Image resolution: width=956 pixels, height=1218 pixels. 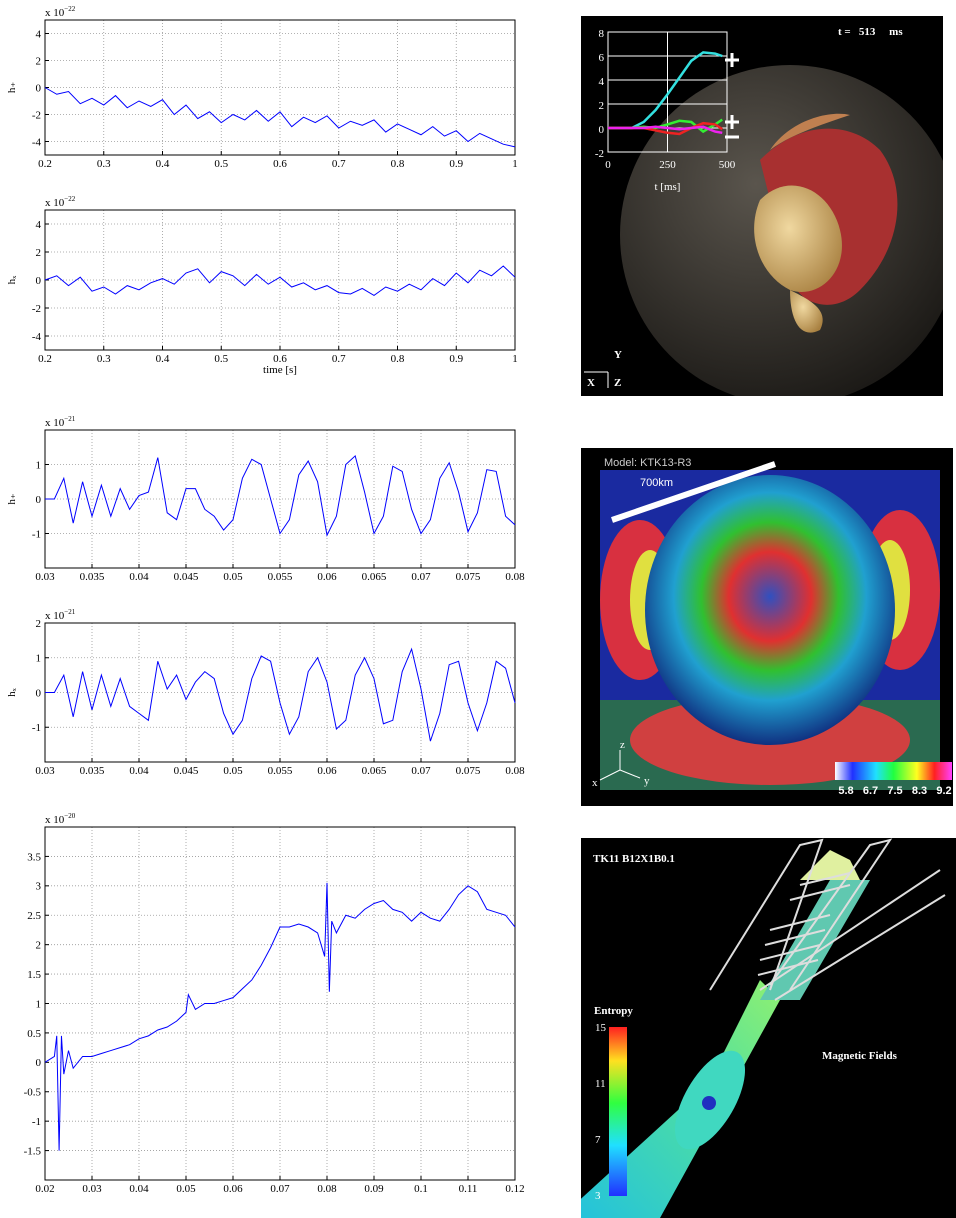 What do you see at coordinates (845, 791) in the screenshot?
I see `colorbar-tick-label: 5.8` at bounding box center [845, 791].